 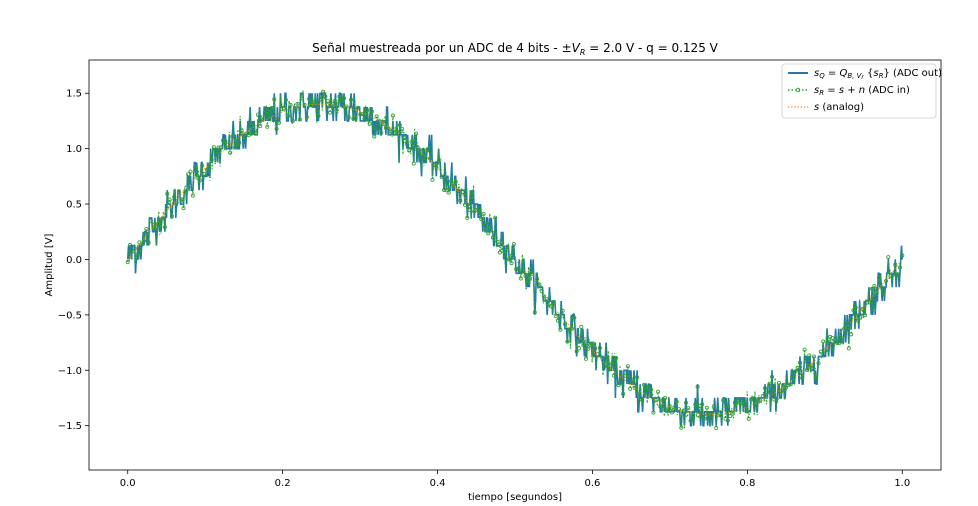 I want to click on x-tick-label: 0.4, so click(x=438, y=483).